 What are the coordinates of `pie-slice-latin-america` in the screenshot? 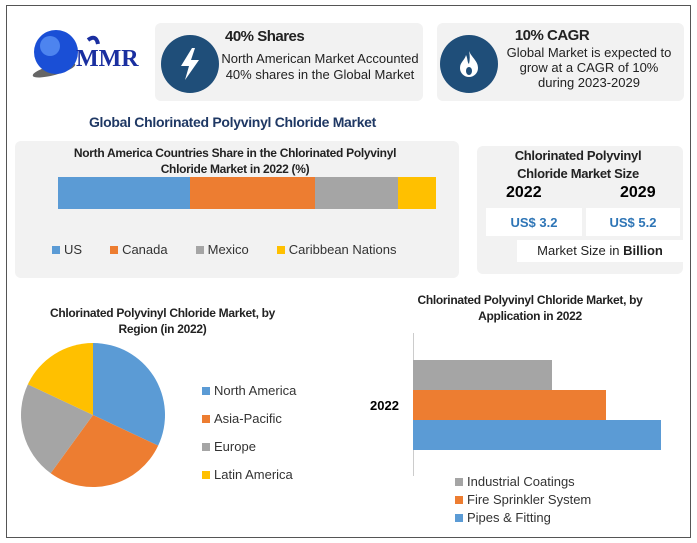 It's located at (60, 379).